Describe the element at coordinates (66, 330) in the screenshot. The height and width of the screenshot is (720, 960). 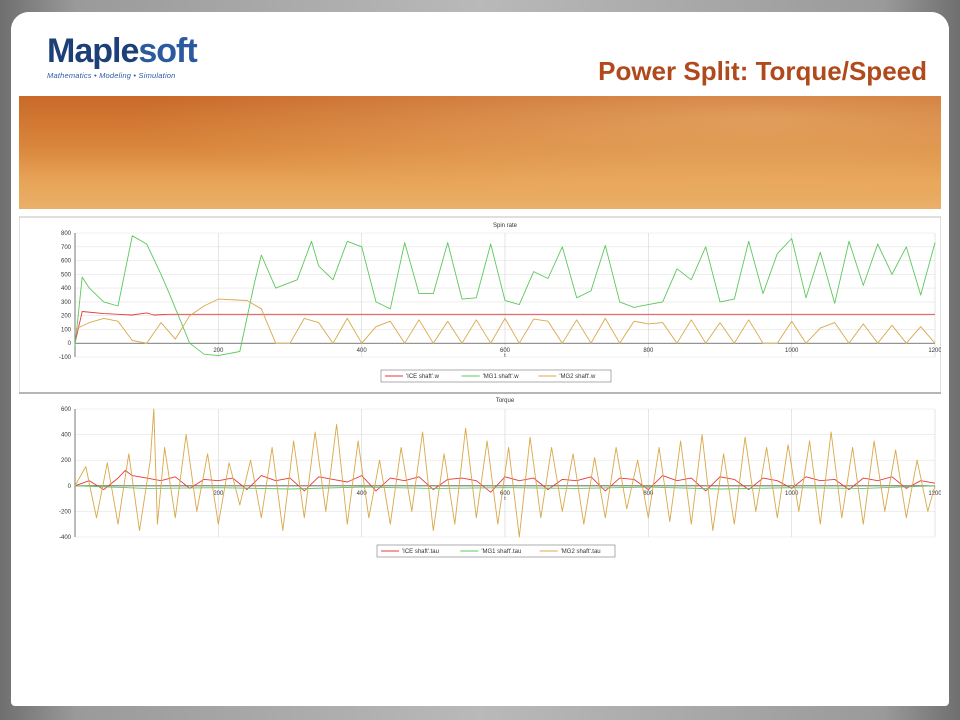
I see `y-tick-label: 100` at that location.